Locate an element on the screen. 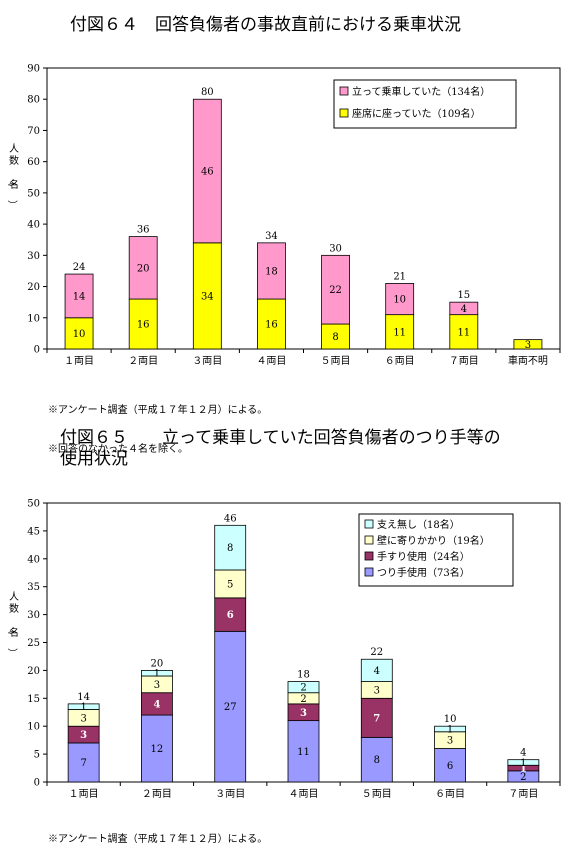  chart-1-data-label: 46 is located at coordinates (207, 172).